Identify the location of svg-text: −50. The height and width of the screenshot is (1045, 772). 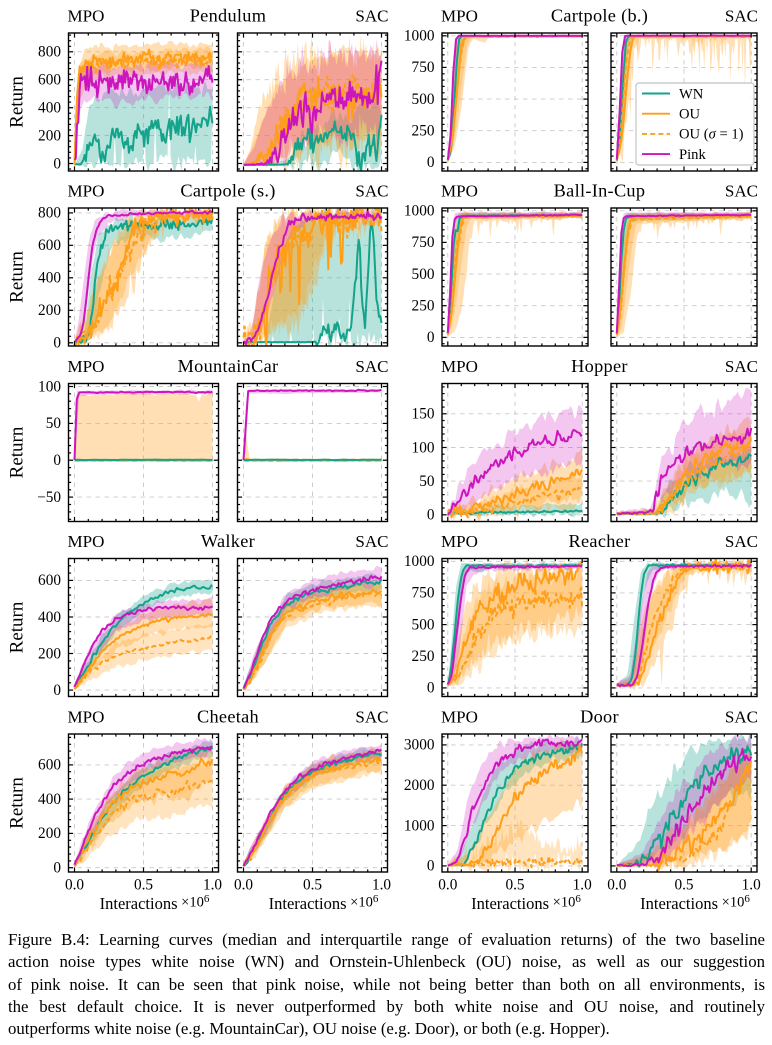
(49, 497).